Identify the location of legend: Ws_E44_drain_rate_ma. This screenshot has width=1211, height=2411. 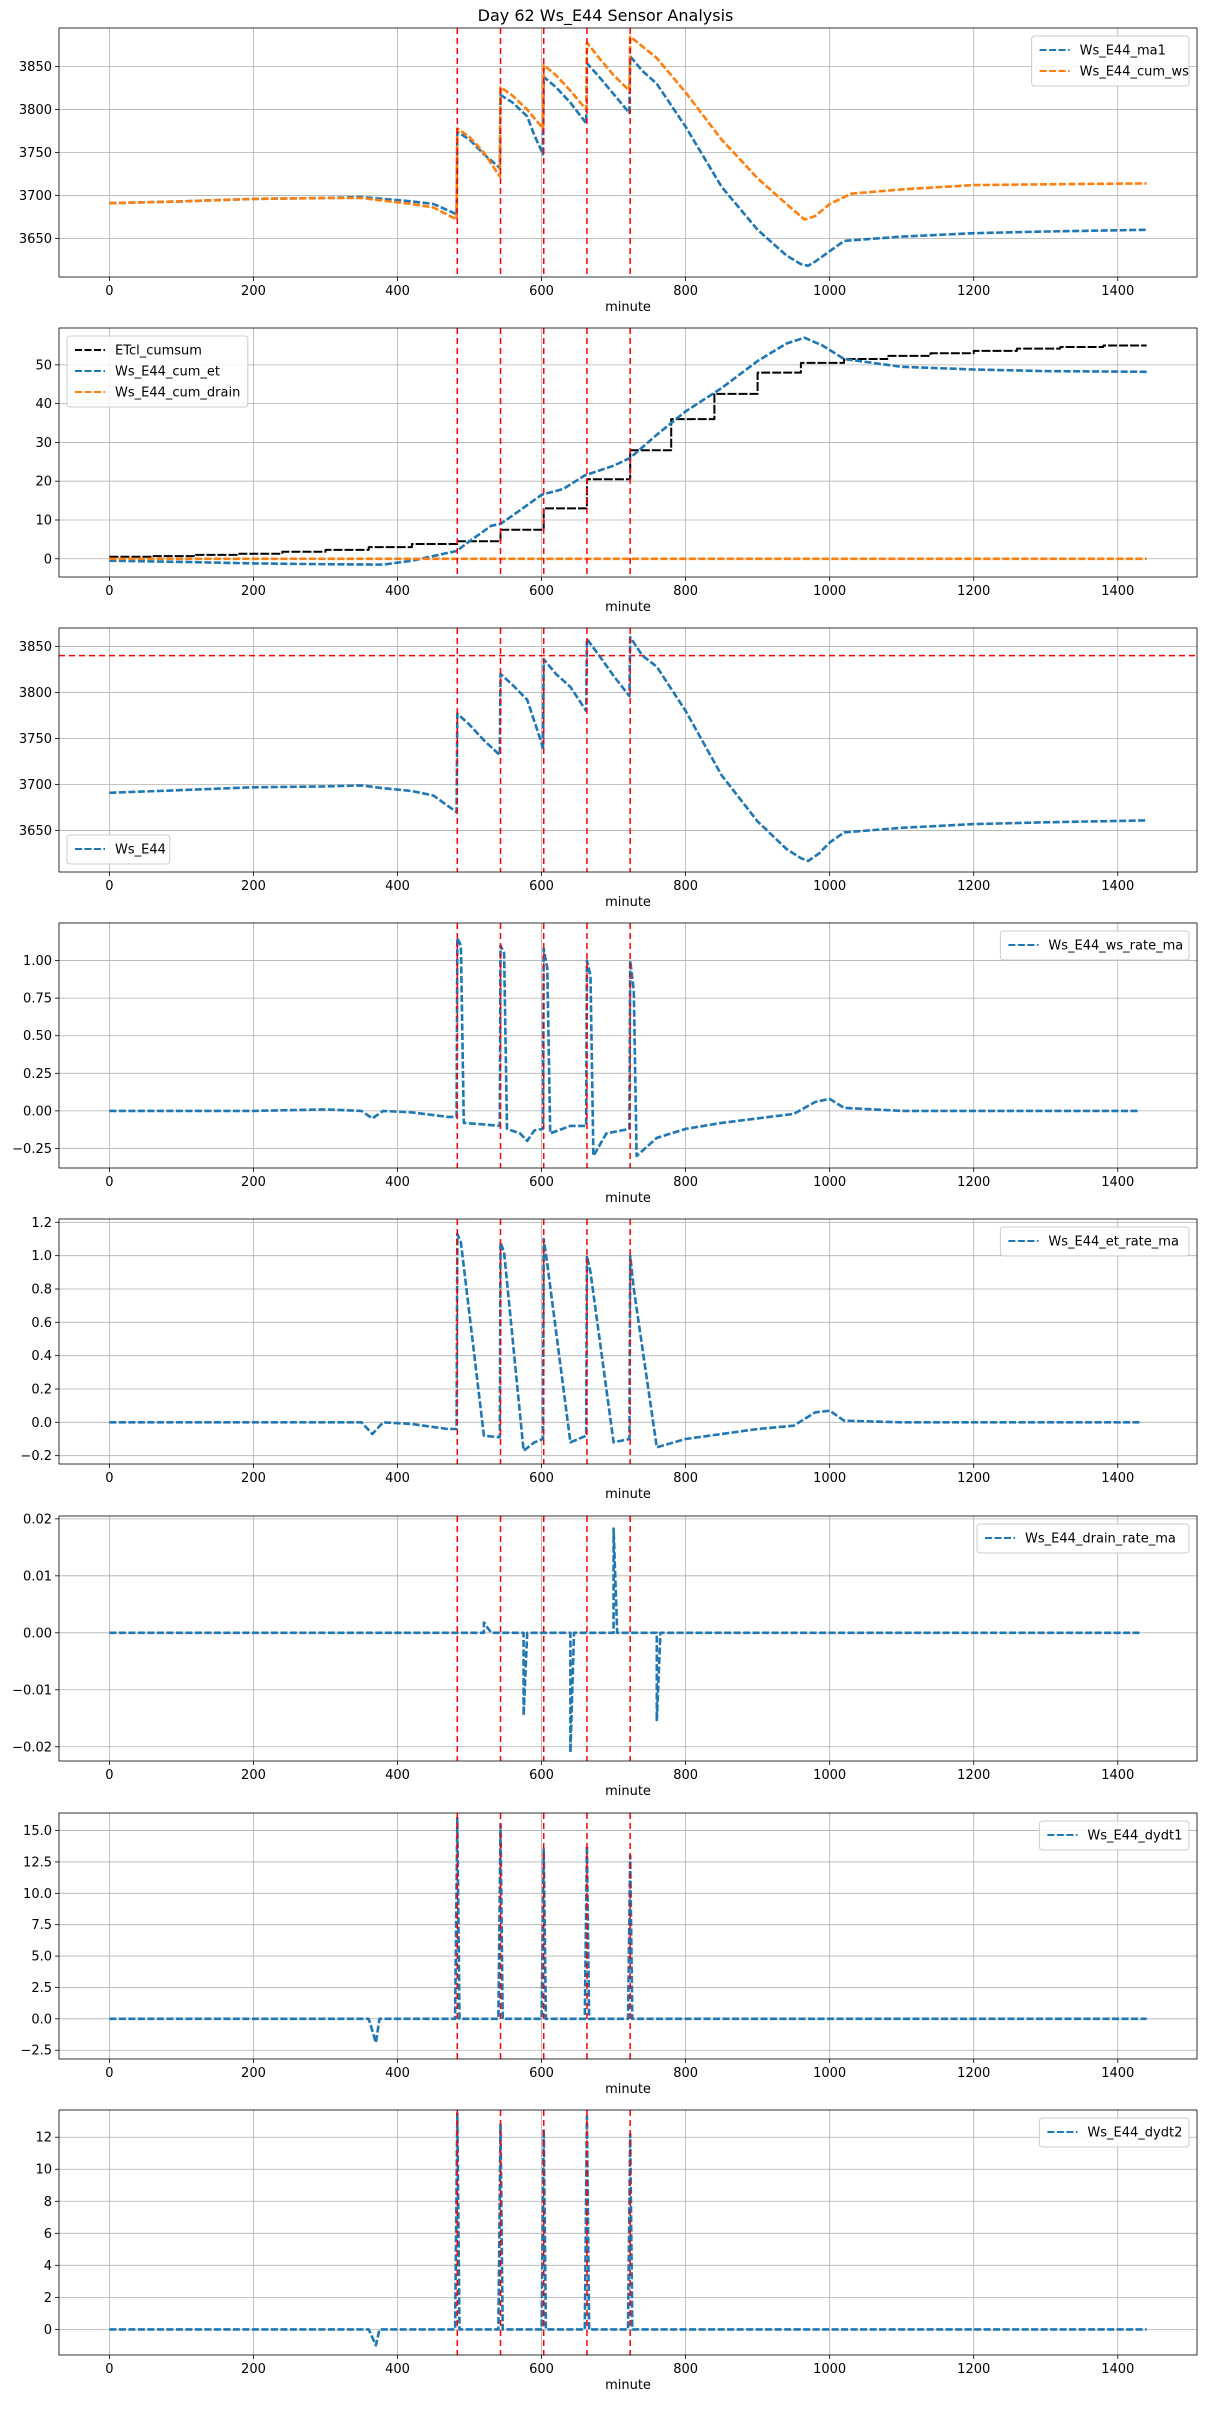
(1083, 1538).